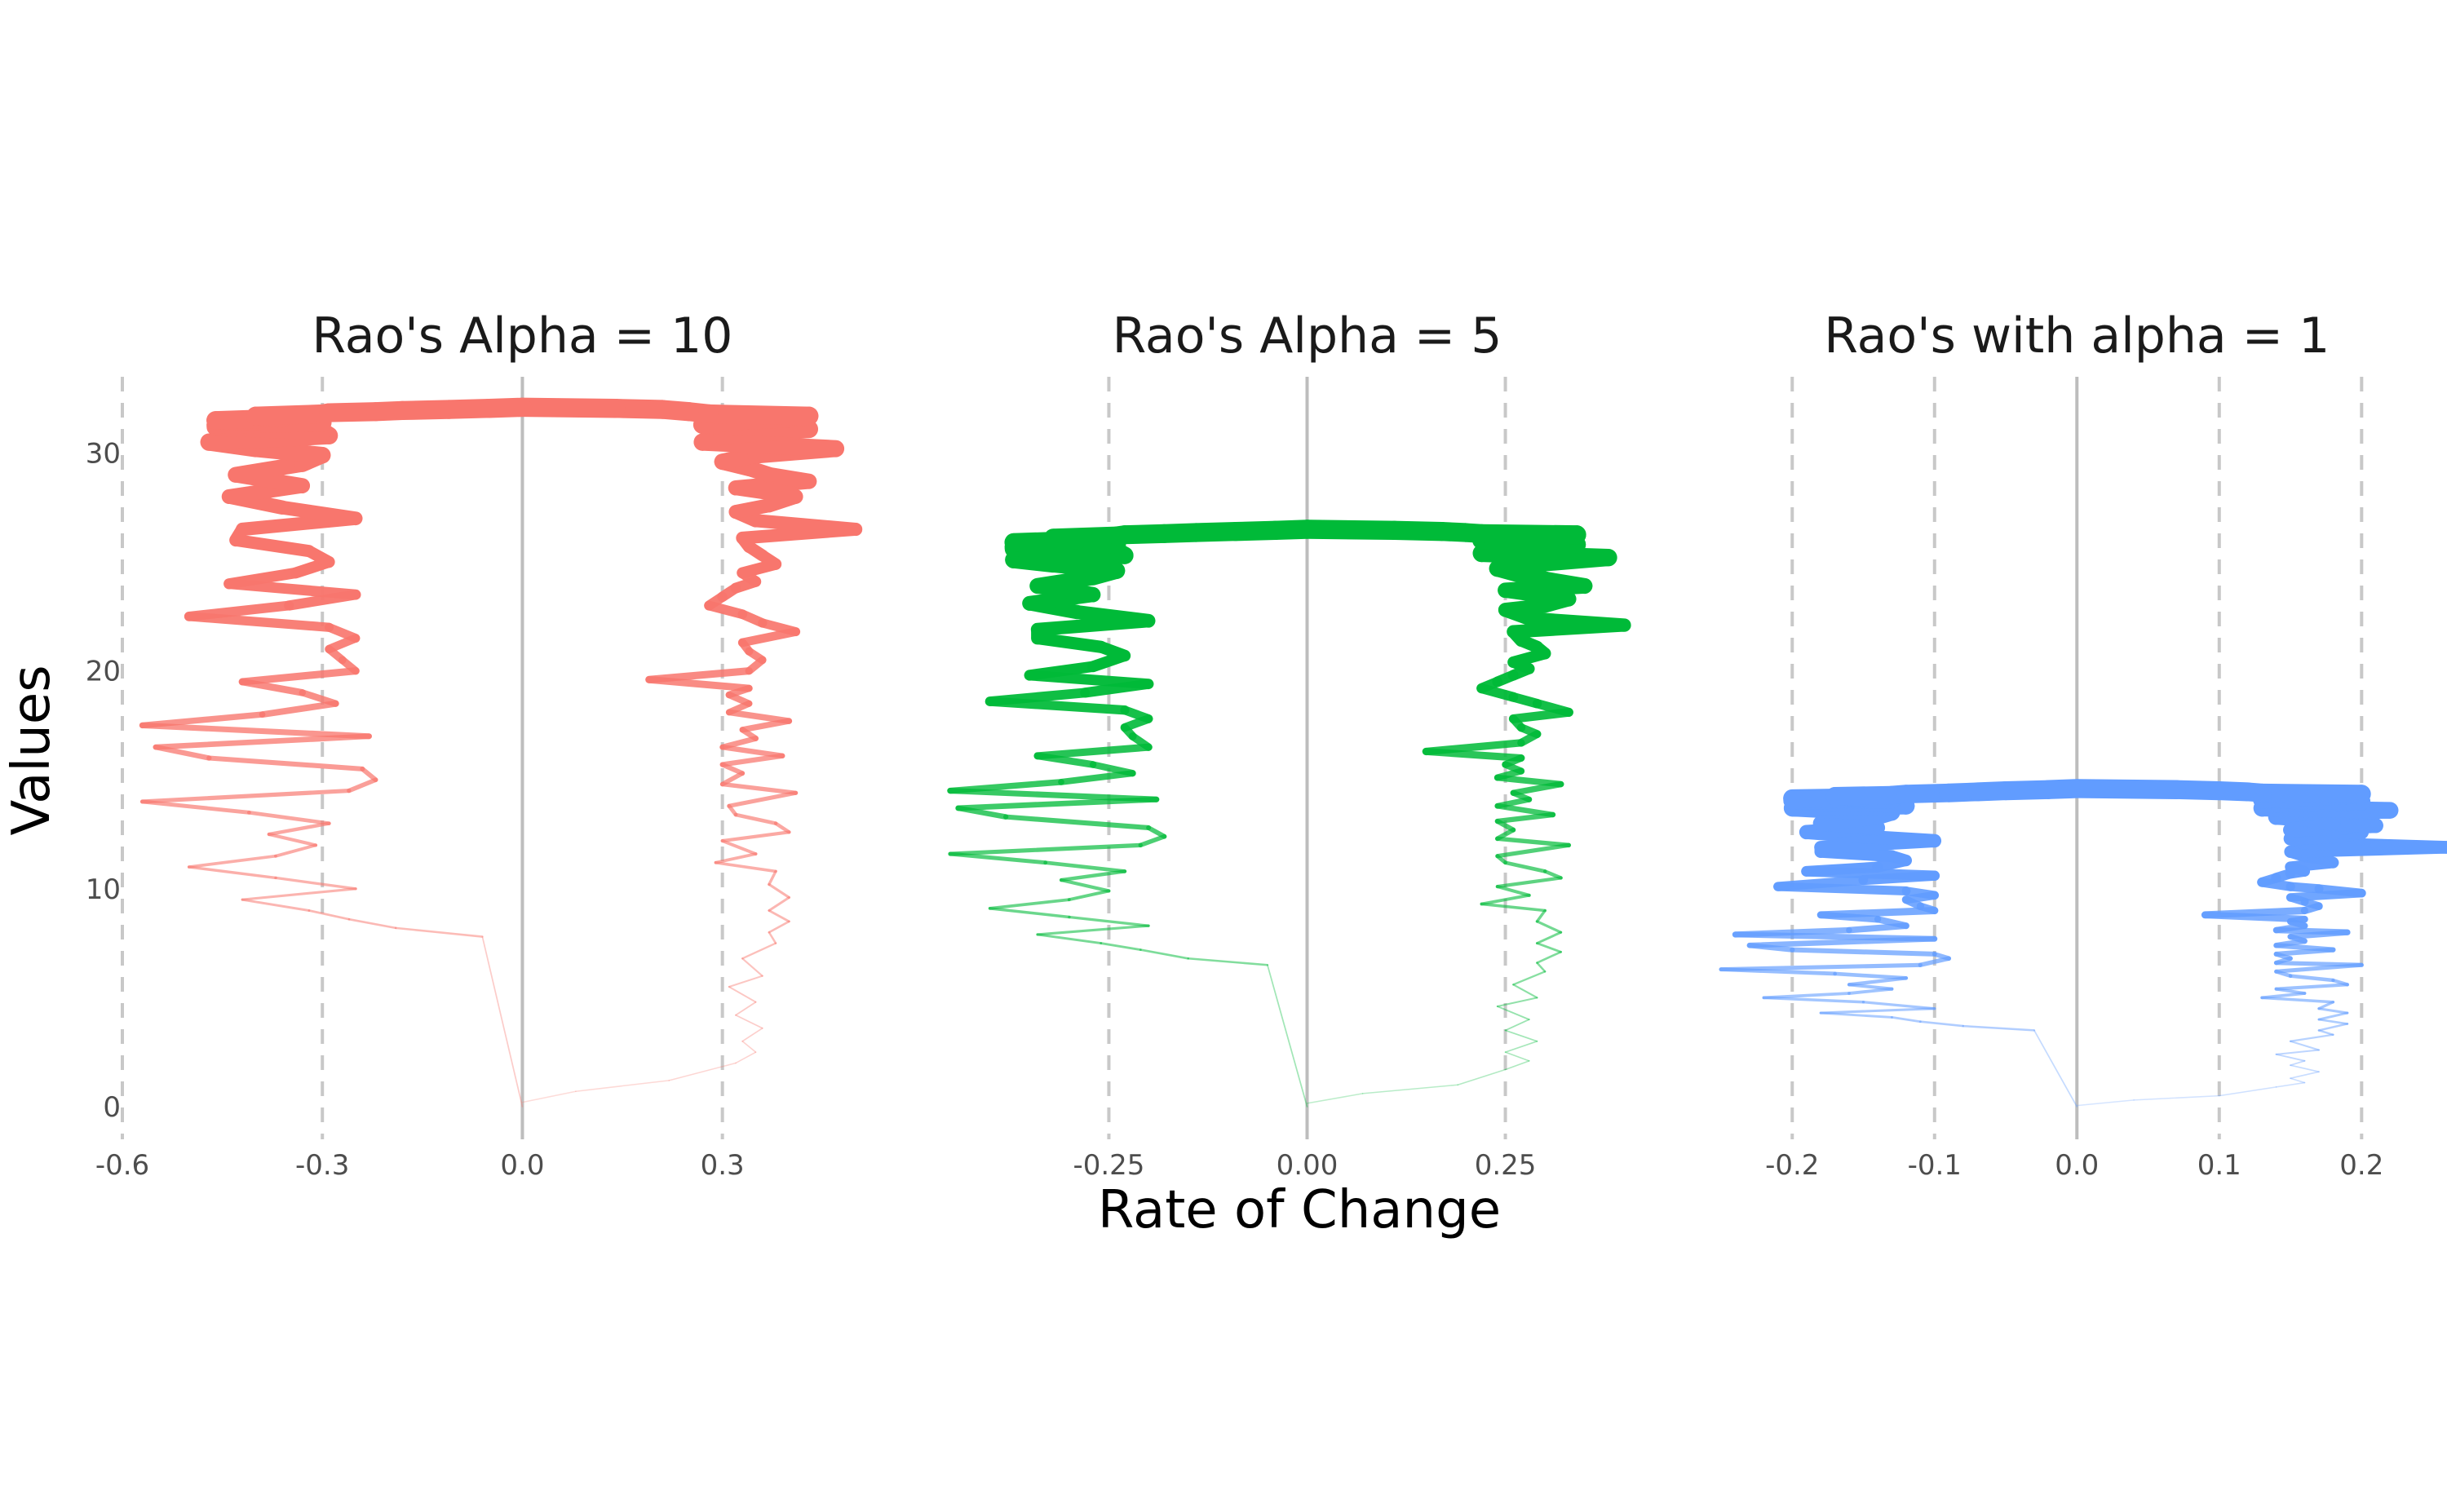 Image resolution: width=2447 pixels, height=1512 pixels. What do you see at coordinates (2077, 336) in the screenshot?
I see `panel-title: Rao's with alpha = 1` at bounding box center [2077, 336].